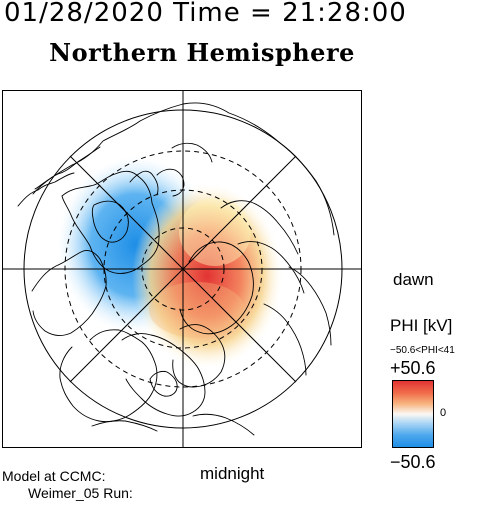  I want to click on coastline-northwest, so click(46, 189).